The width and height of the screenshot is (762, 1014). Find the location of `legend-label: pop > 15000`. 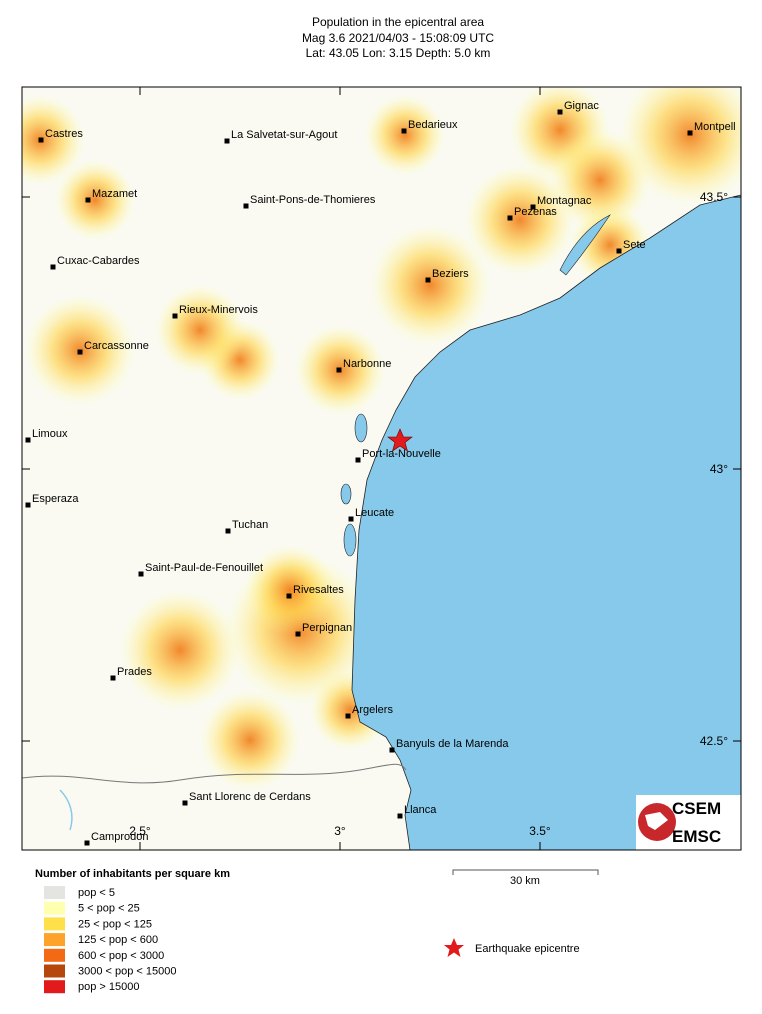

legend-label: pop > 15000 is located at coordinates (108, 987).